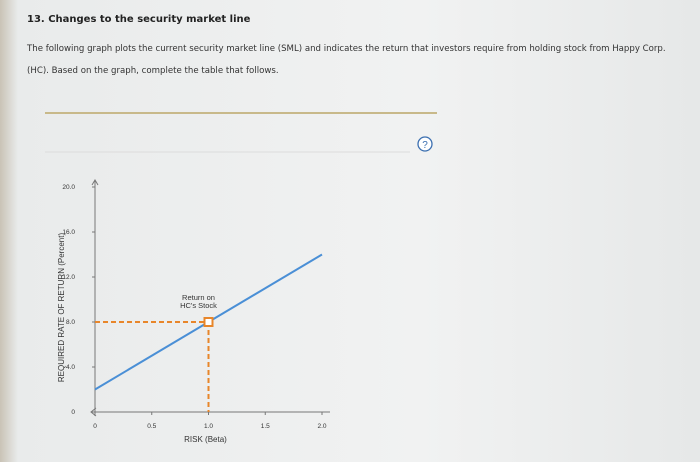  Describe the element at coordinates (61, 308) in the screenshot. I see `y-axis-label: REQUIRED RATE OF RETURN (Percent)` at that location.